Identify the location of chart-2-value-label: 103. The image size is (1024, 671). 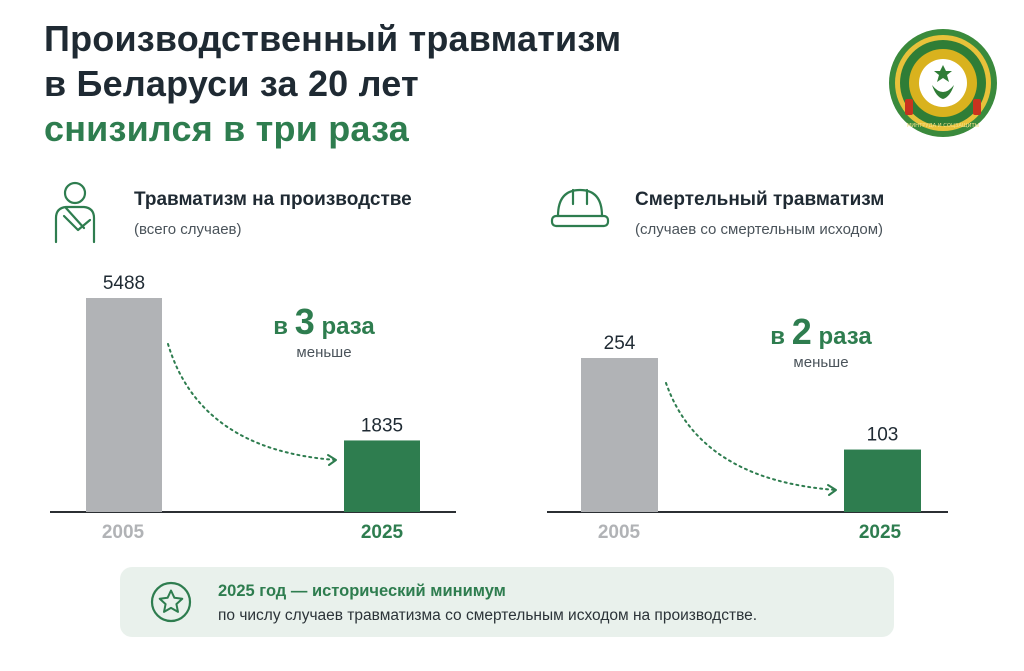
(883, 435).